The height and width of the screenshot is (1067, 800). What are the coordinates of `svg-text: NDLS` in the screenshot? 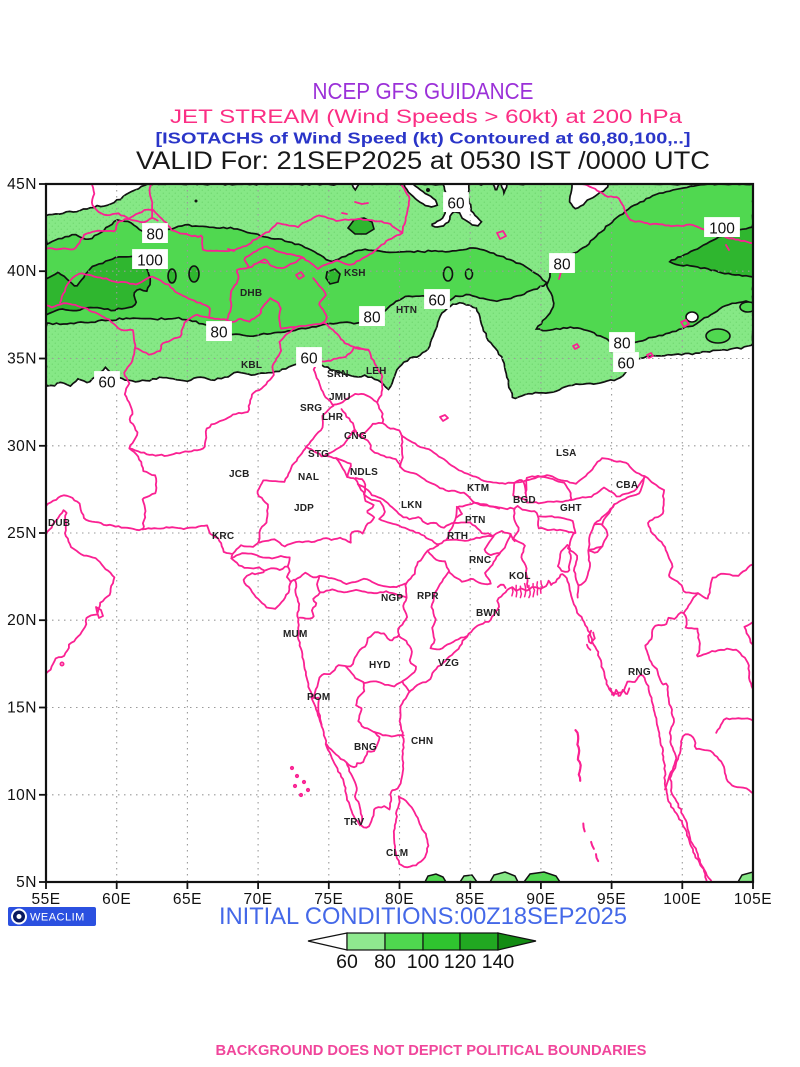 It's located at (364, 472).